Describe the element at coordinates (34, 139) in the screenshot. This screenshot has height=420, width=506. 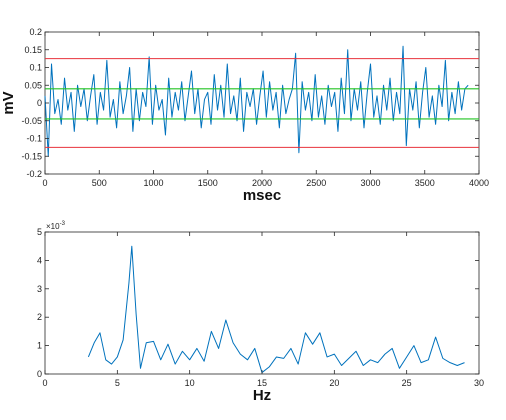
I see `top-y-tick-label: -0.1` at that location.